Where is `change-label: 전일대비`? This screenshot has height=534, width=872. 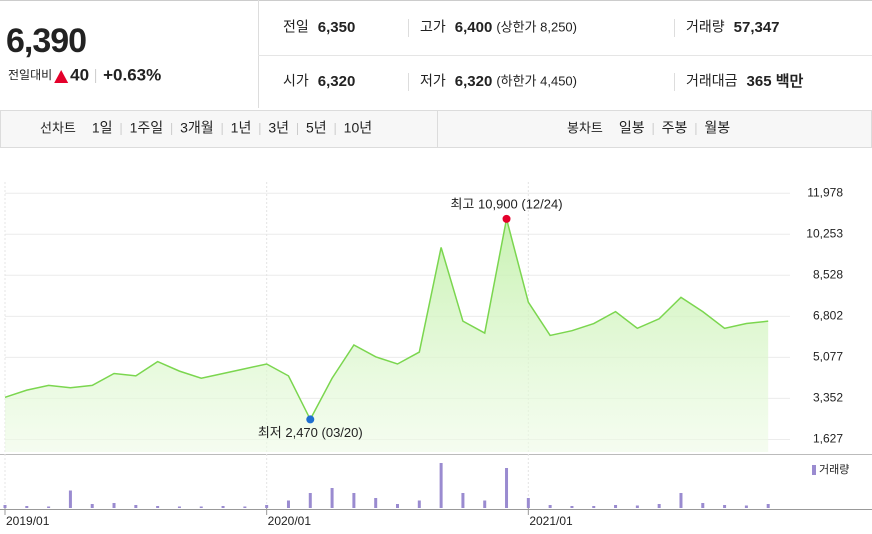
change-label: 전일대비 is located at coordinates (30, 75).